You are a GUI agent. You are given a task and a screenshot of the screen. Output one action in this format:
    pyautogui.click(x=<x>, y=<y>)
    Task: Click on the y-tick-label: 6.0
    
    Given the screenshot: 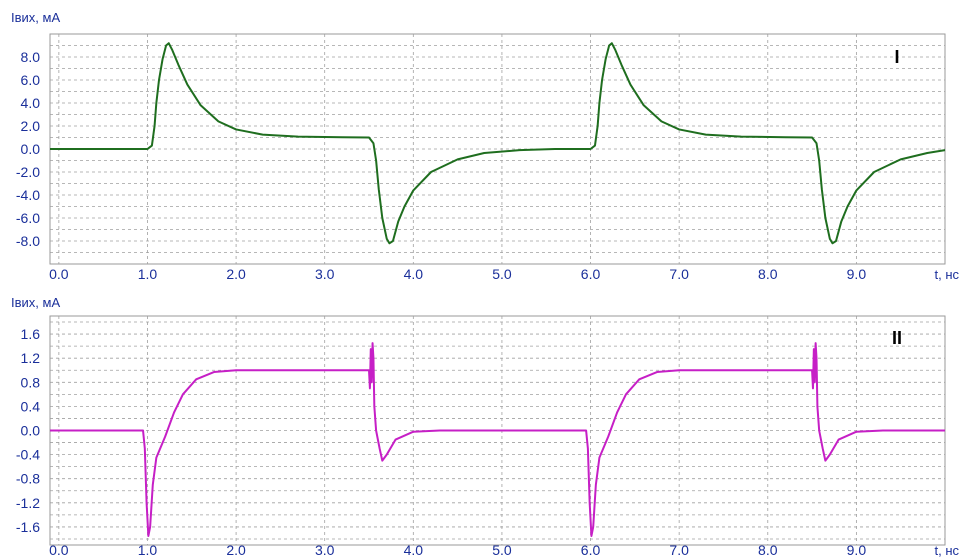 What is the action you would take?
    pyautogui.click(x=31, y=80)
    